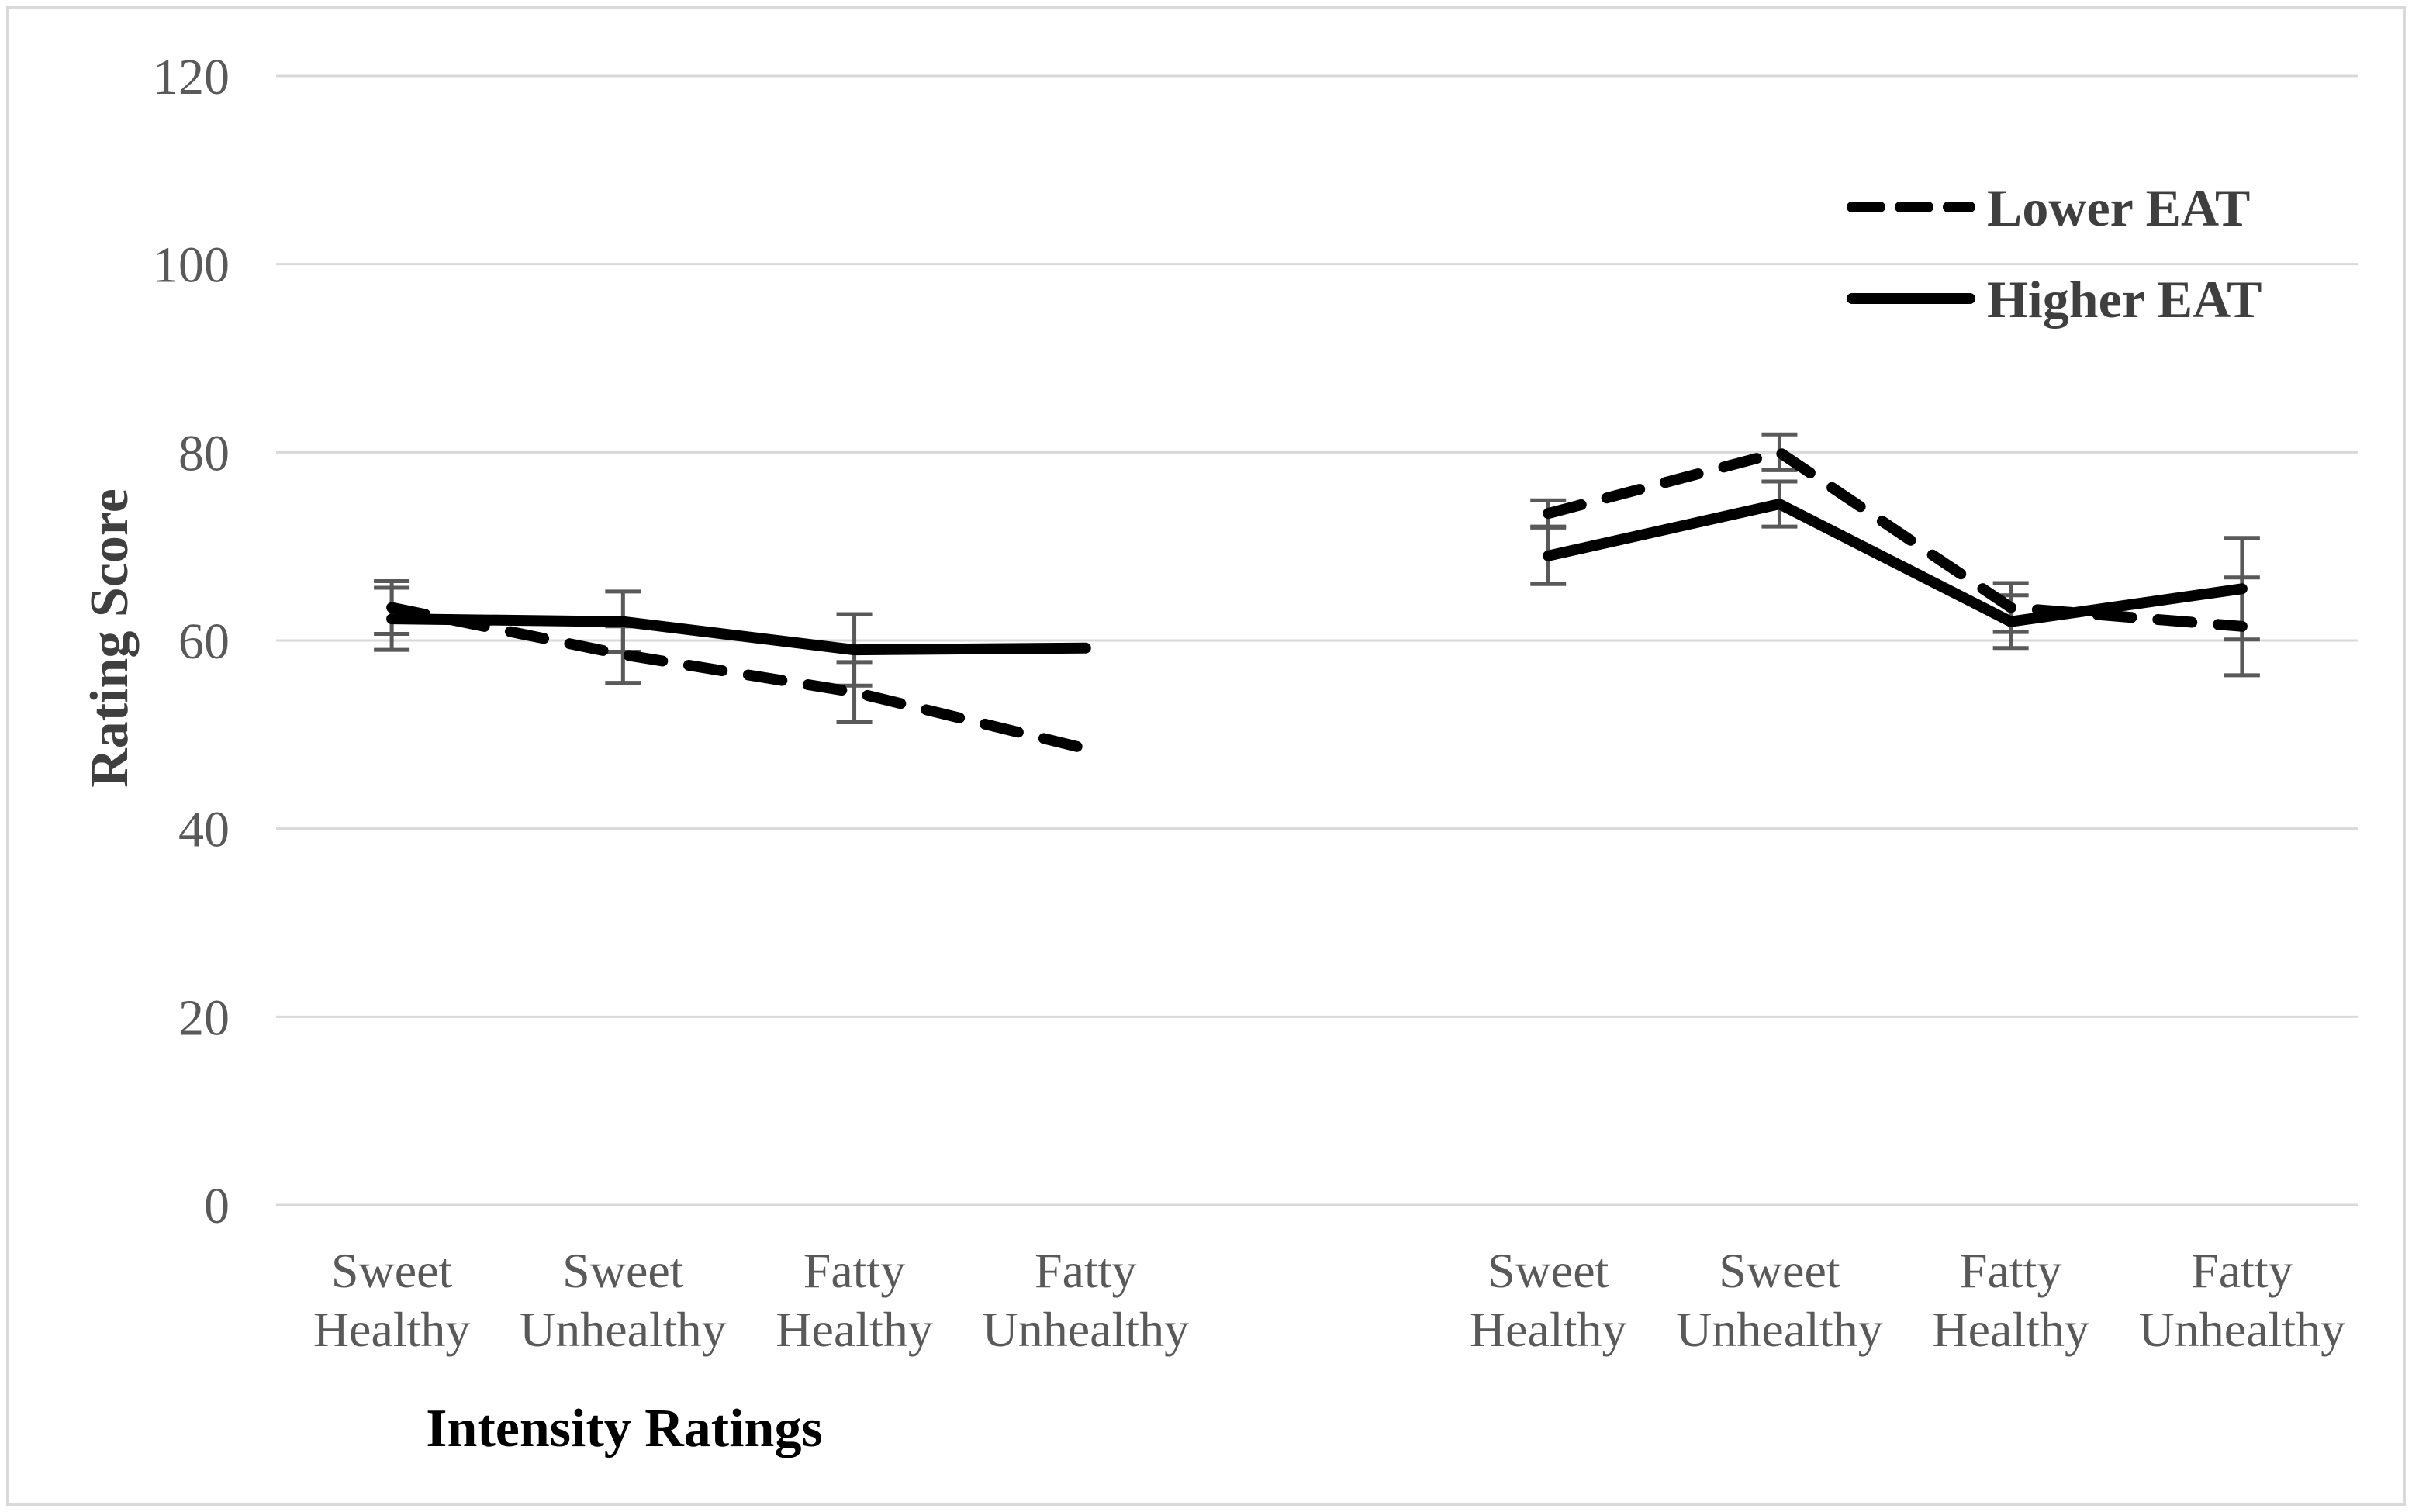  Describe the element at coordinates (2124, 299) in the screenshot. I see `legend-label-higher-eat: Higher EAT` at that location.